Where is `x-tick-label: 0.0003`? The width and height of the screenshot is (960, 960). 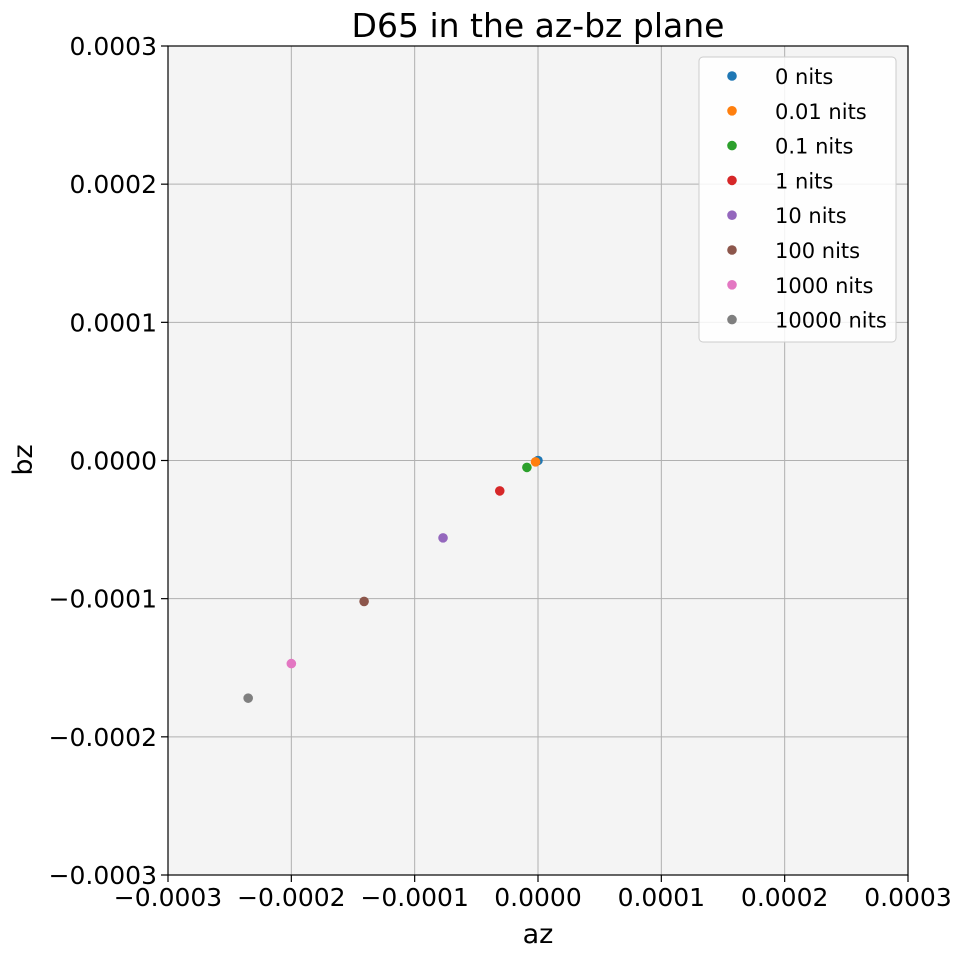
x-tick-label: 0.0003 is located at coordinates (907, 897).